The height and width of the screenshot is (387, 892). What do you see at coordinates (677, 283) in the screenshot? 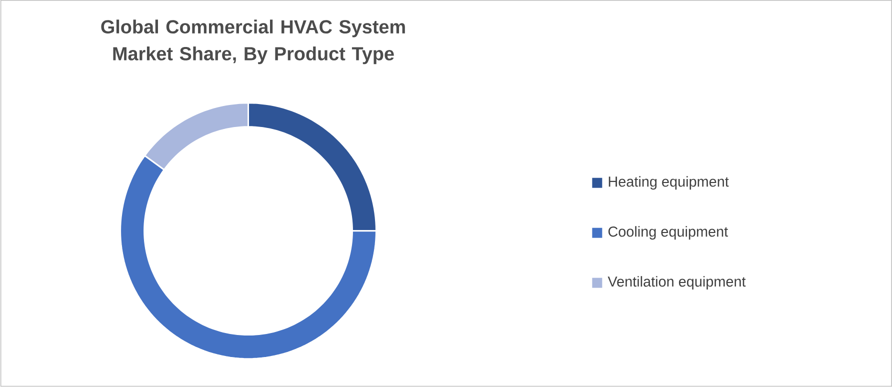
I see `legend-label: Ventilation equipment` at bounding box center [677, 283].